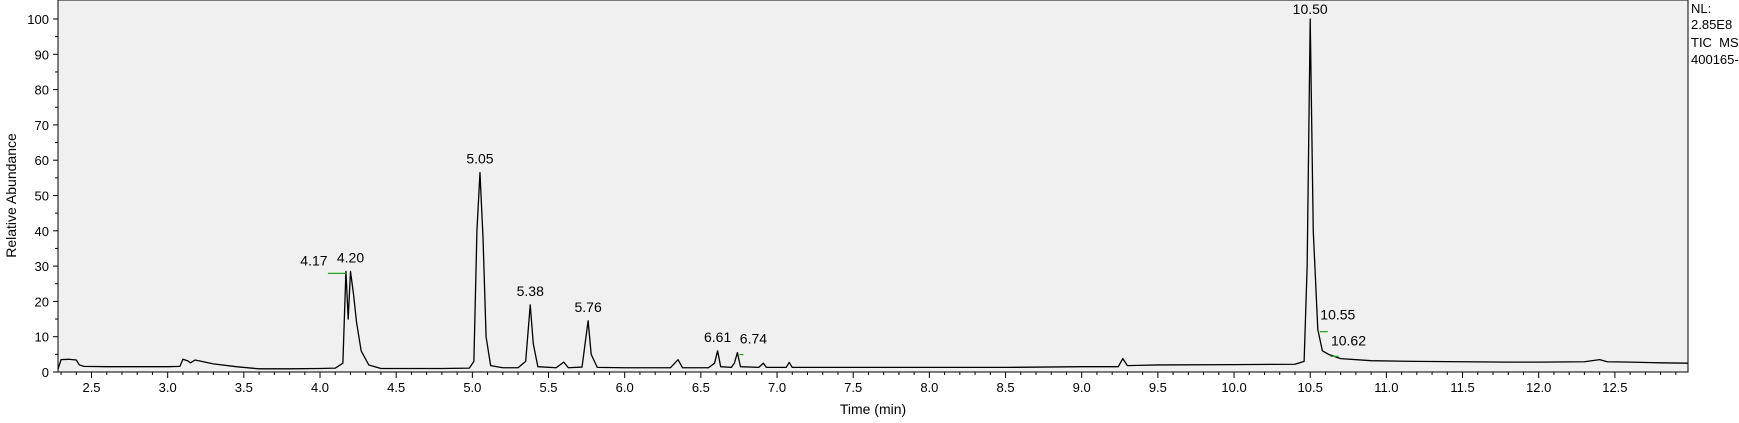 The width and height of the screenshot is (1739, 423). Describe the element at coordinates (320, 387) in the screenshot. I see `x-tick-label: 4.0` at that location.